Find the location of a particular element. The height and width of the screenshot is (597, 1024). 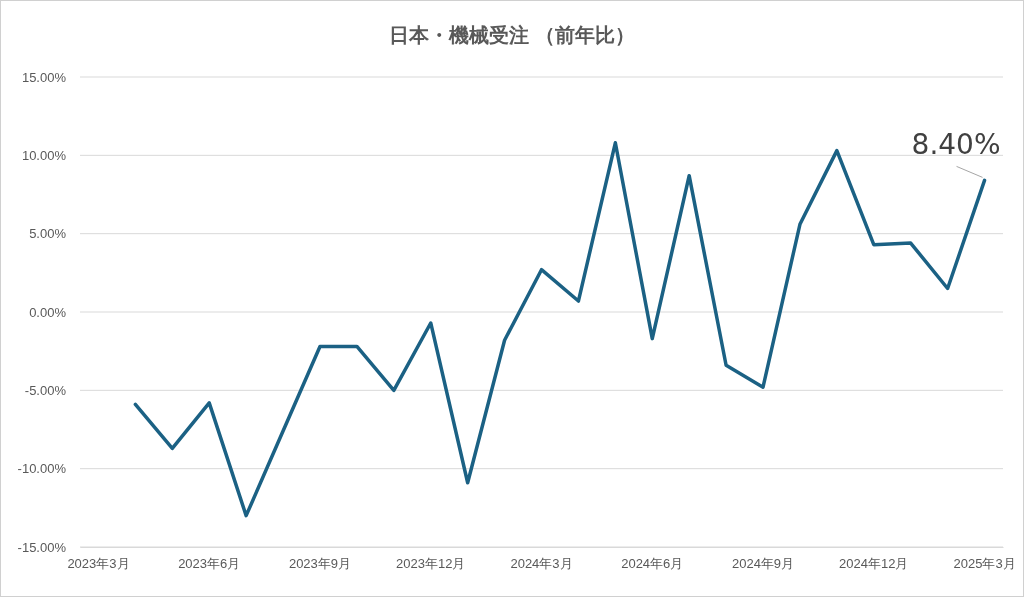

data-label: 8.40% is located at coordinates (956, 145).